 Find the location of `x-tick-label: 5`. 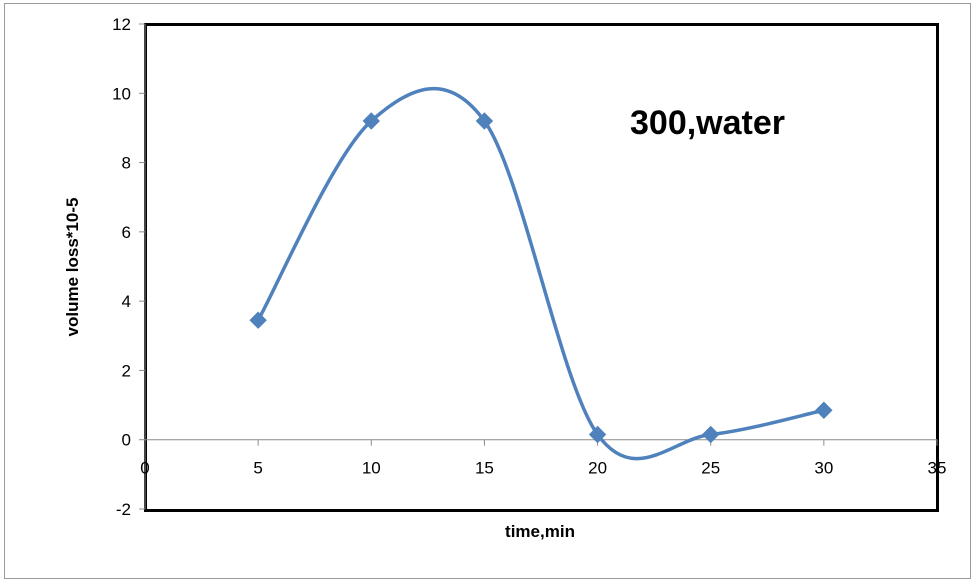

x-tick-label: 5 is located at coordinates (257, 468).